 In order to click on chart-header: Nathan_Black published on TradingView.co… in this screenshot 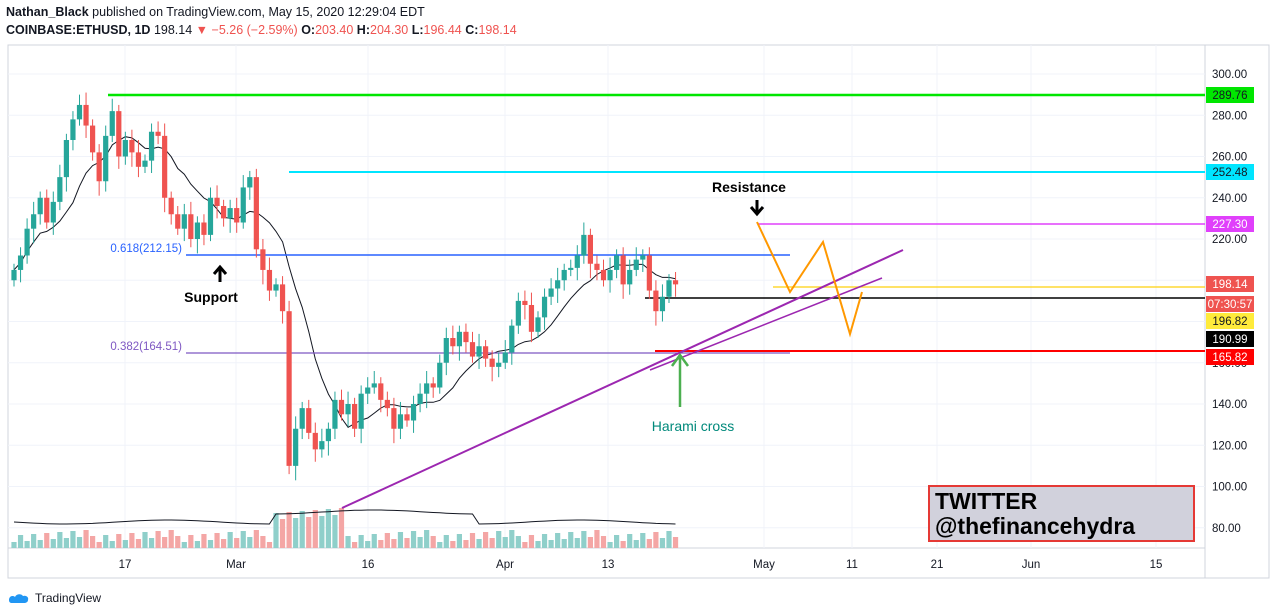, I will do `click(456, 21)`.